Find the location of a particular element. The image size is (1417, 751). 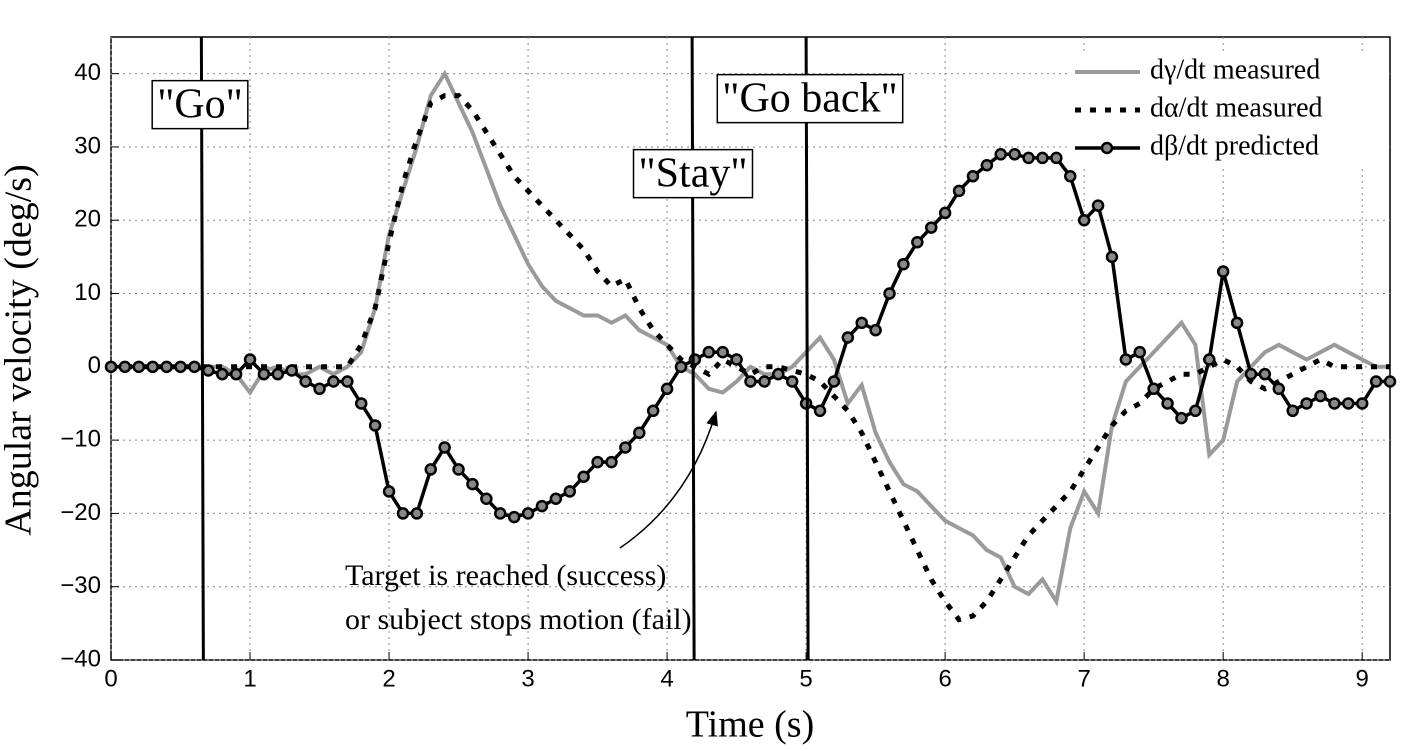

x-tick-label: 2 is located at coordinates (388, 678).